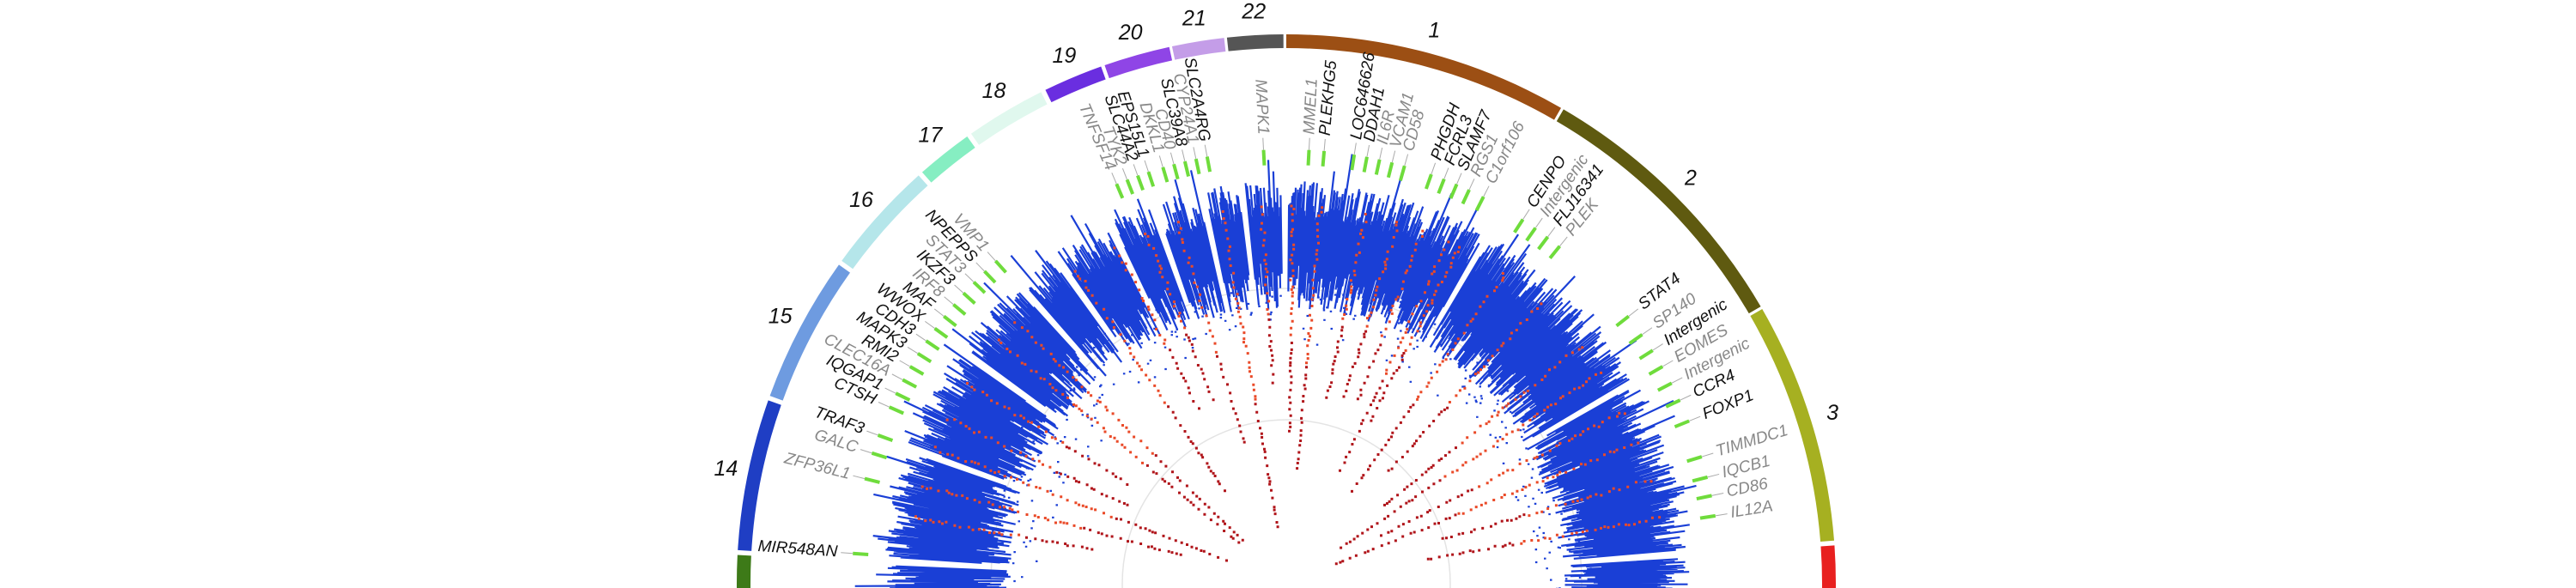  What do you see at coordinates (1832, 413) in the screenshot?
I see `chromosome-label: 3` at bounding box center [1832, 413].